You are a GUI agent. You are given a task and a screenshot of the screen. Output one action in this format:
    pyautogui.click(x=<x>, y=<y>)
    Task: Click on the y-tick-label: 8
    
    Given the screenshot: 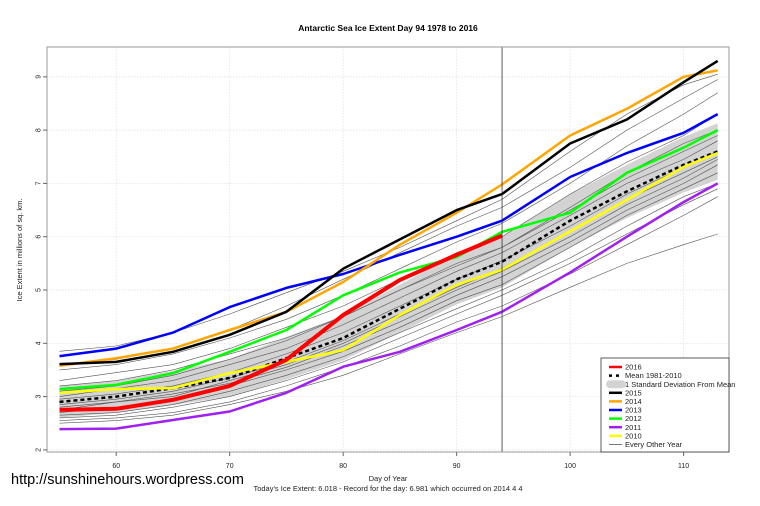 What is the action you would take?
    pyautogui.click(x=39, y=130)
    